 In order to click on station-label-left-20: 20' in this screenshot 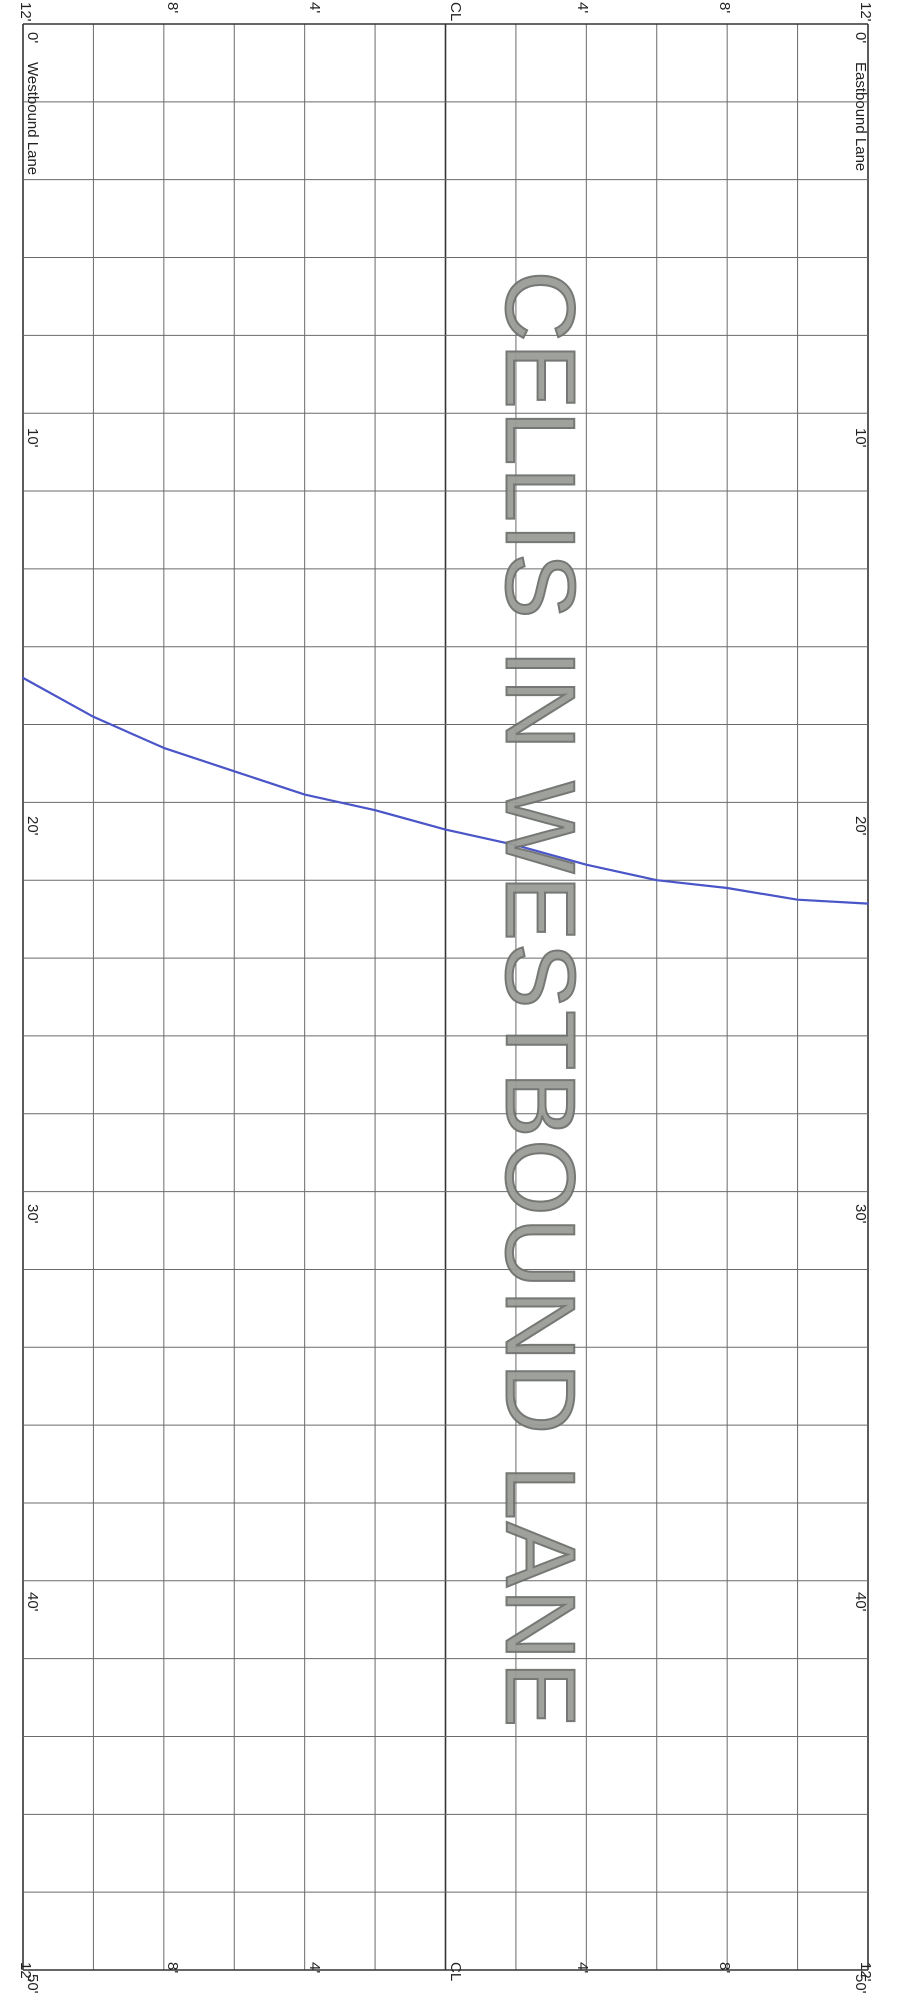, I will do `click(32, 826)`.